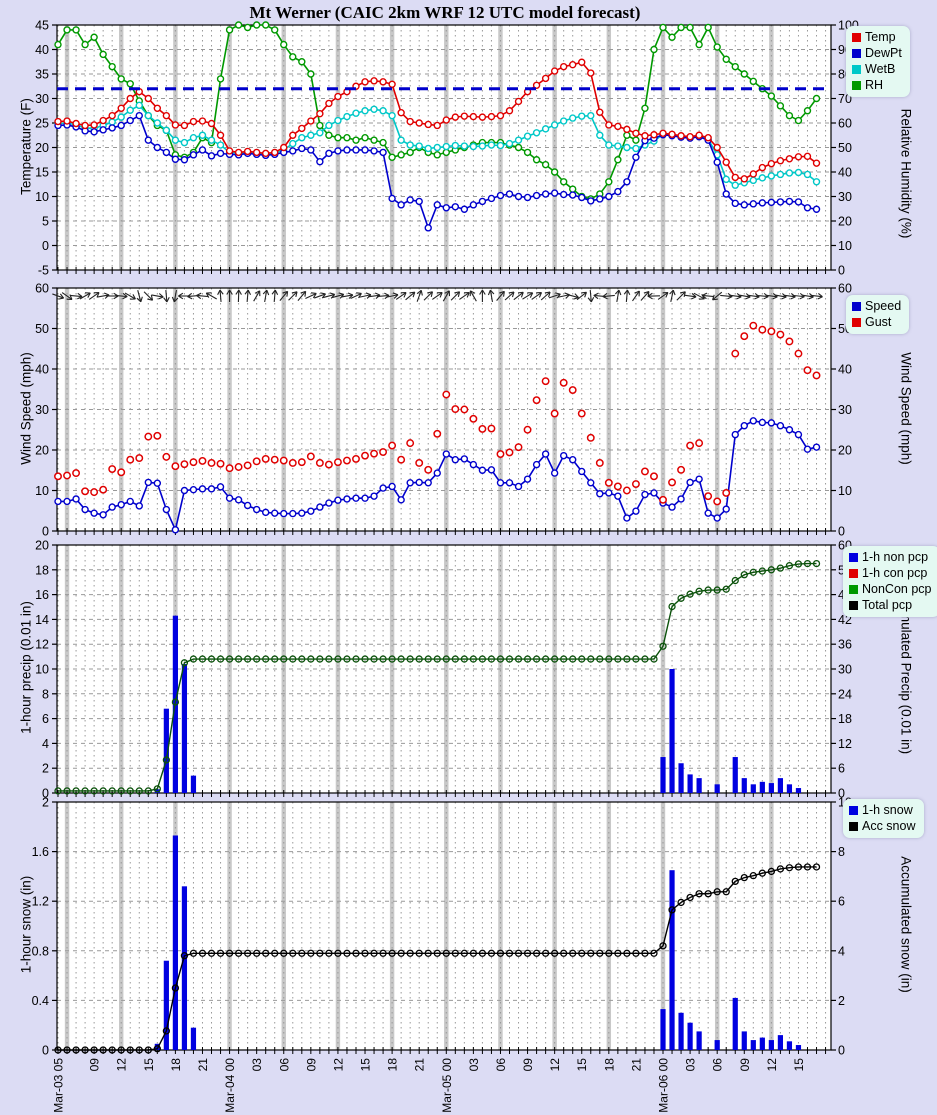 The image size is (937, 1115). What do you see at coordinates (856, 323) in the screenshot?
I see `gust-swatch-icon` at bounding box center [856, 323].